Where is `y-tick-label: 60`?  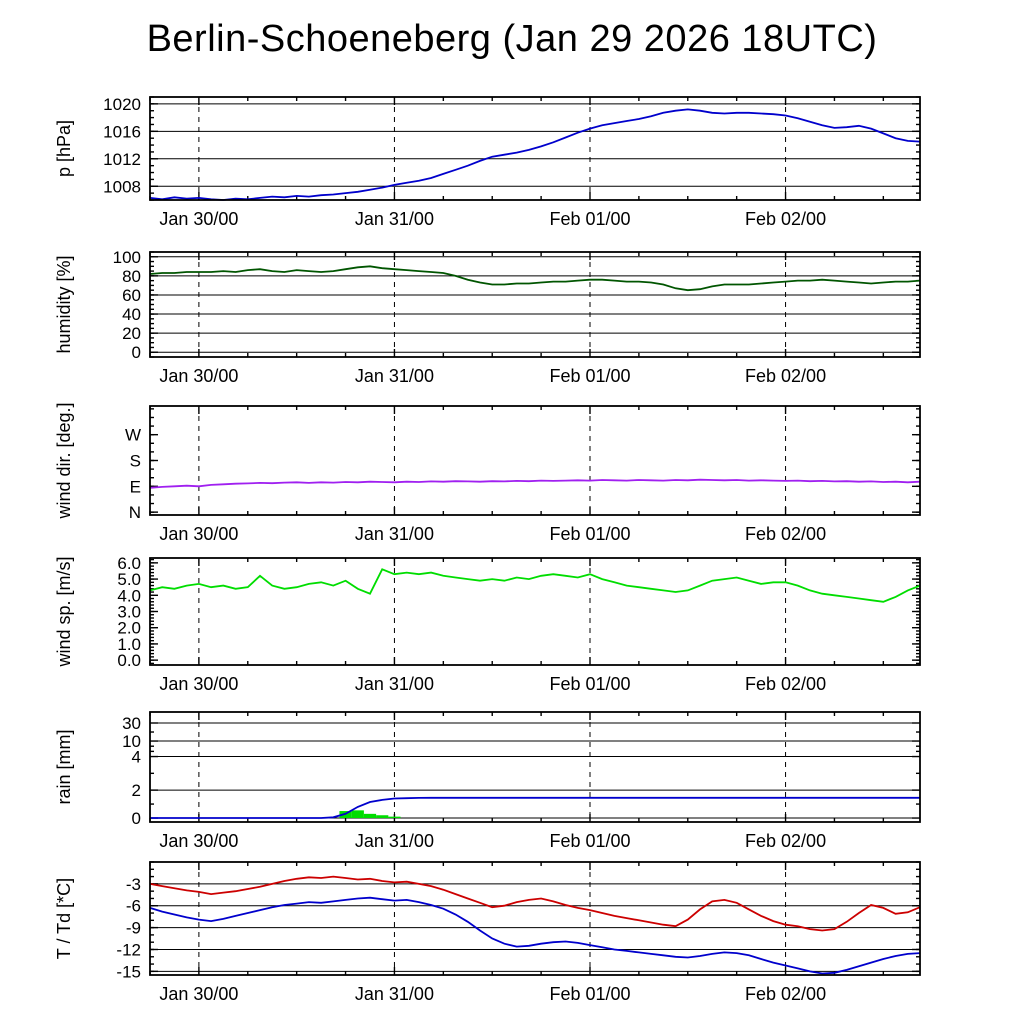 y-tick-label: 60 is located at coordinates (131, 295).